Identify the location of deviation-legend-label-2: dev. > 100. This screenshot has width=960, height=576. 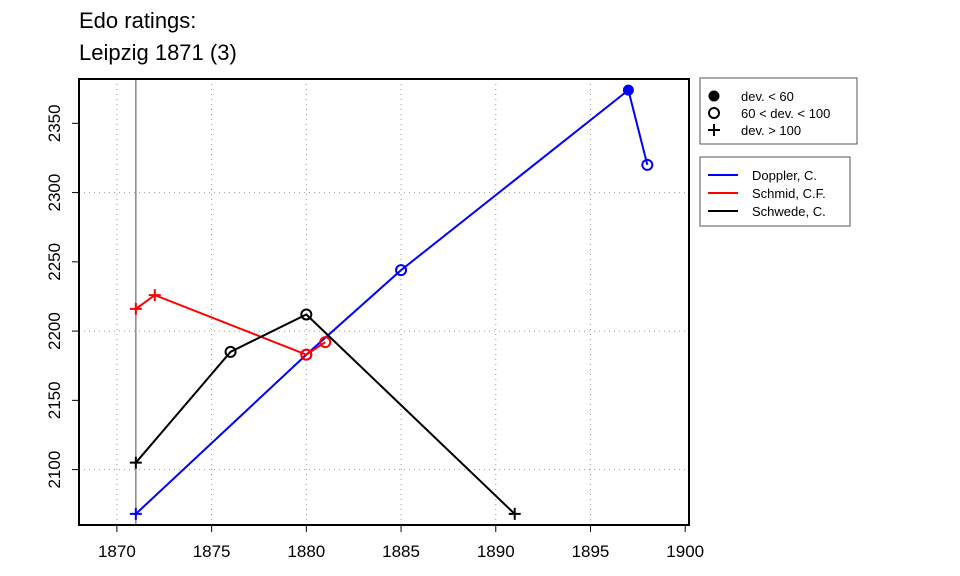
(771, 130).